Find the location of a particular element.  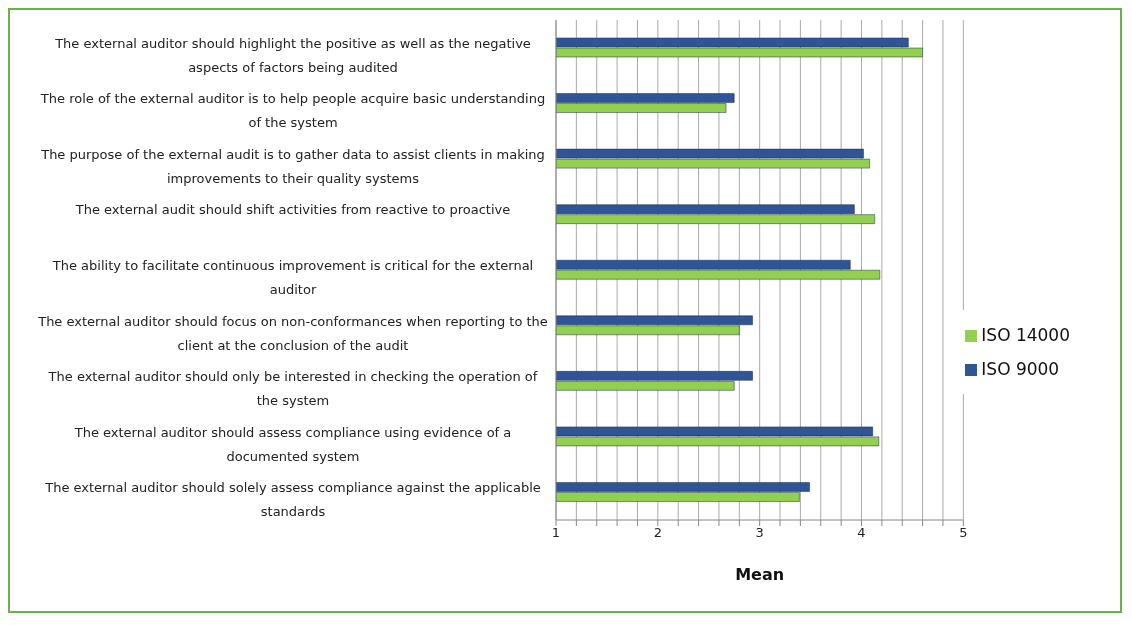

legend-label: ISO 9000 is located at coordinates (1020, 369).